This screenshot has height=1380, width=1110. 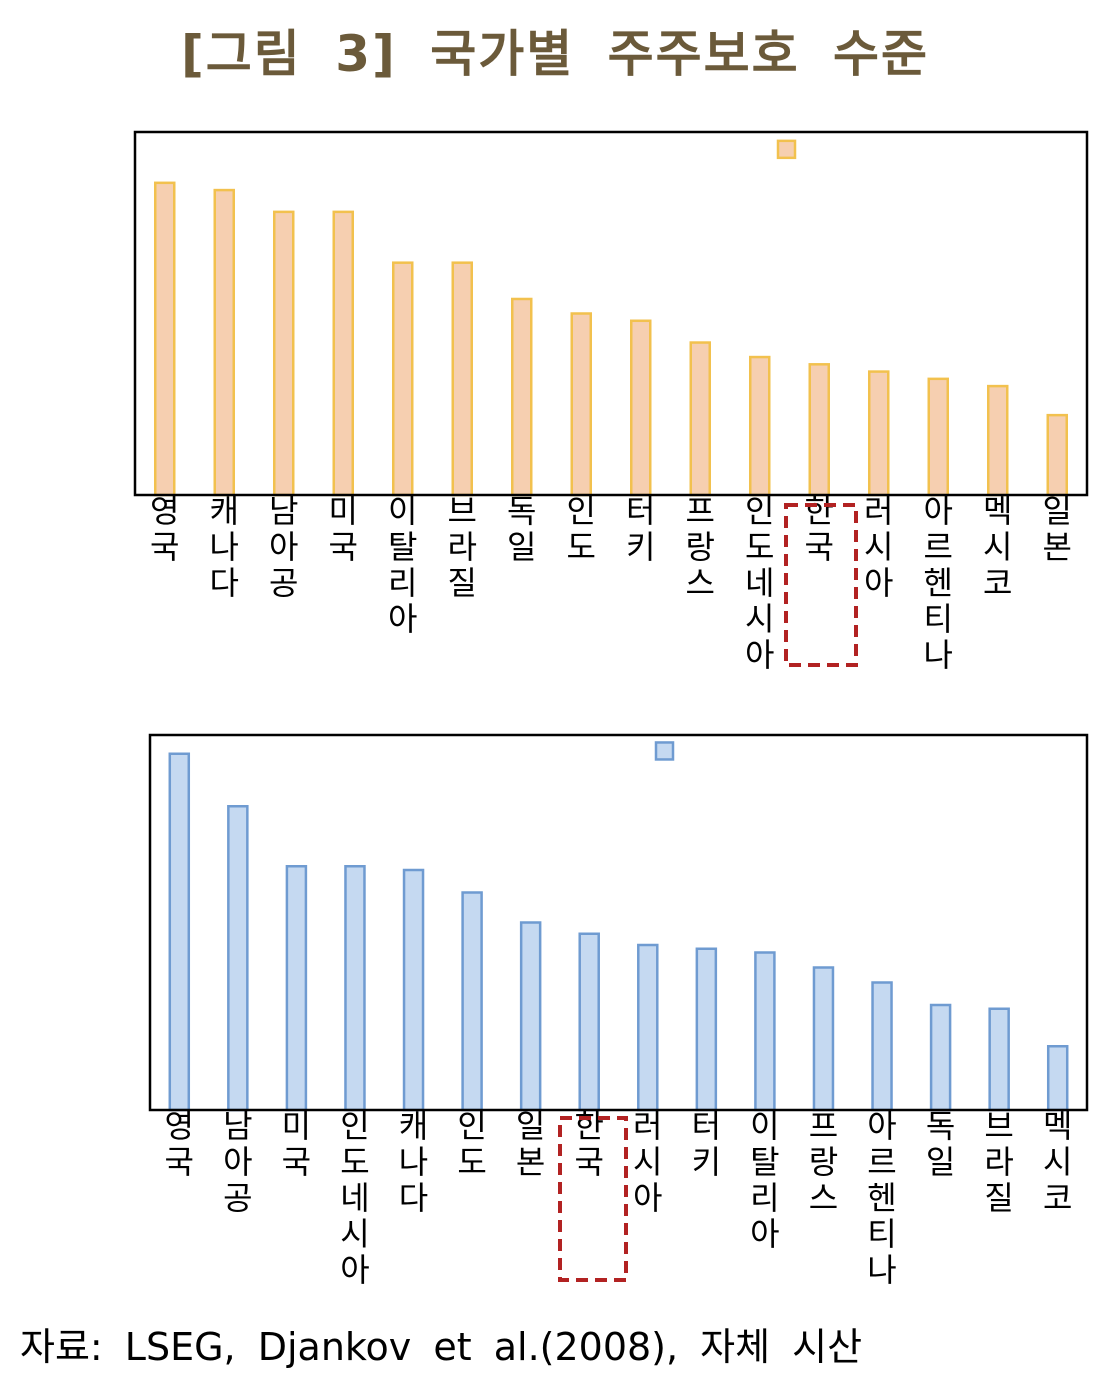 I want to click on source-note: 자료: LSEG, Djankov et al.(2008), 자체 시산, so click(x=441, y=1347).